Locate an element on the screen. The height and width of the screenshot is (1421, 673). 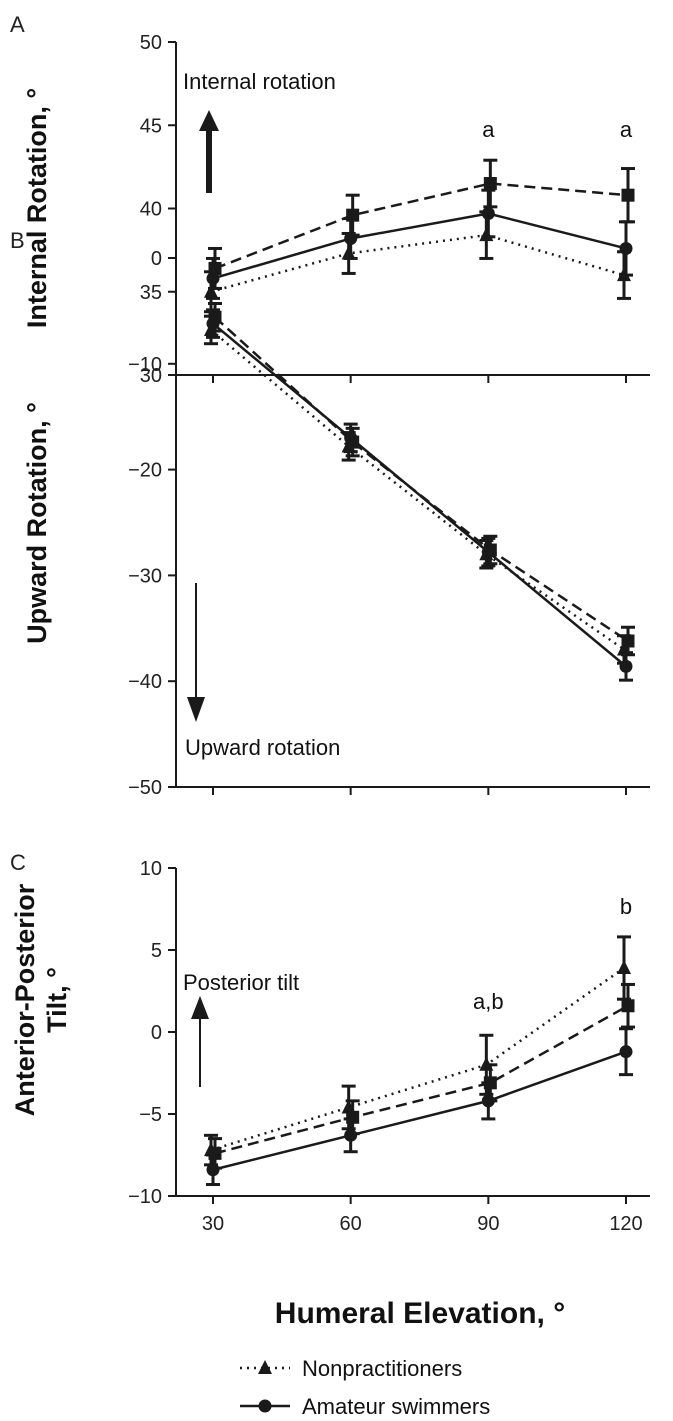
y-tick-label: −30 is located at coordinates (145, 576).